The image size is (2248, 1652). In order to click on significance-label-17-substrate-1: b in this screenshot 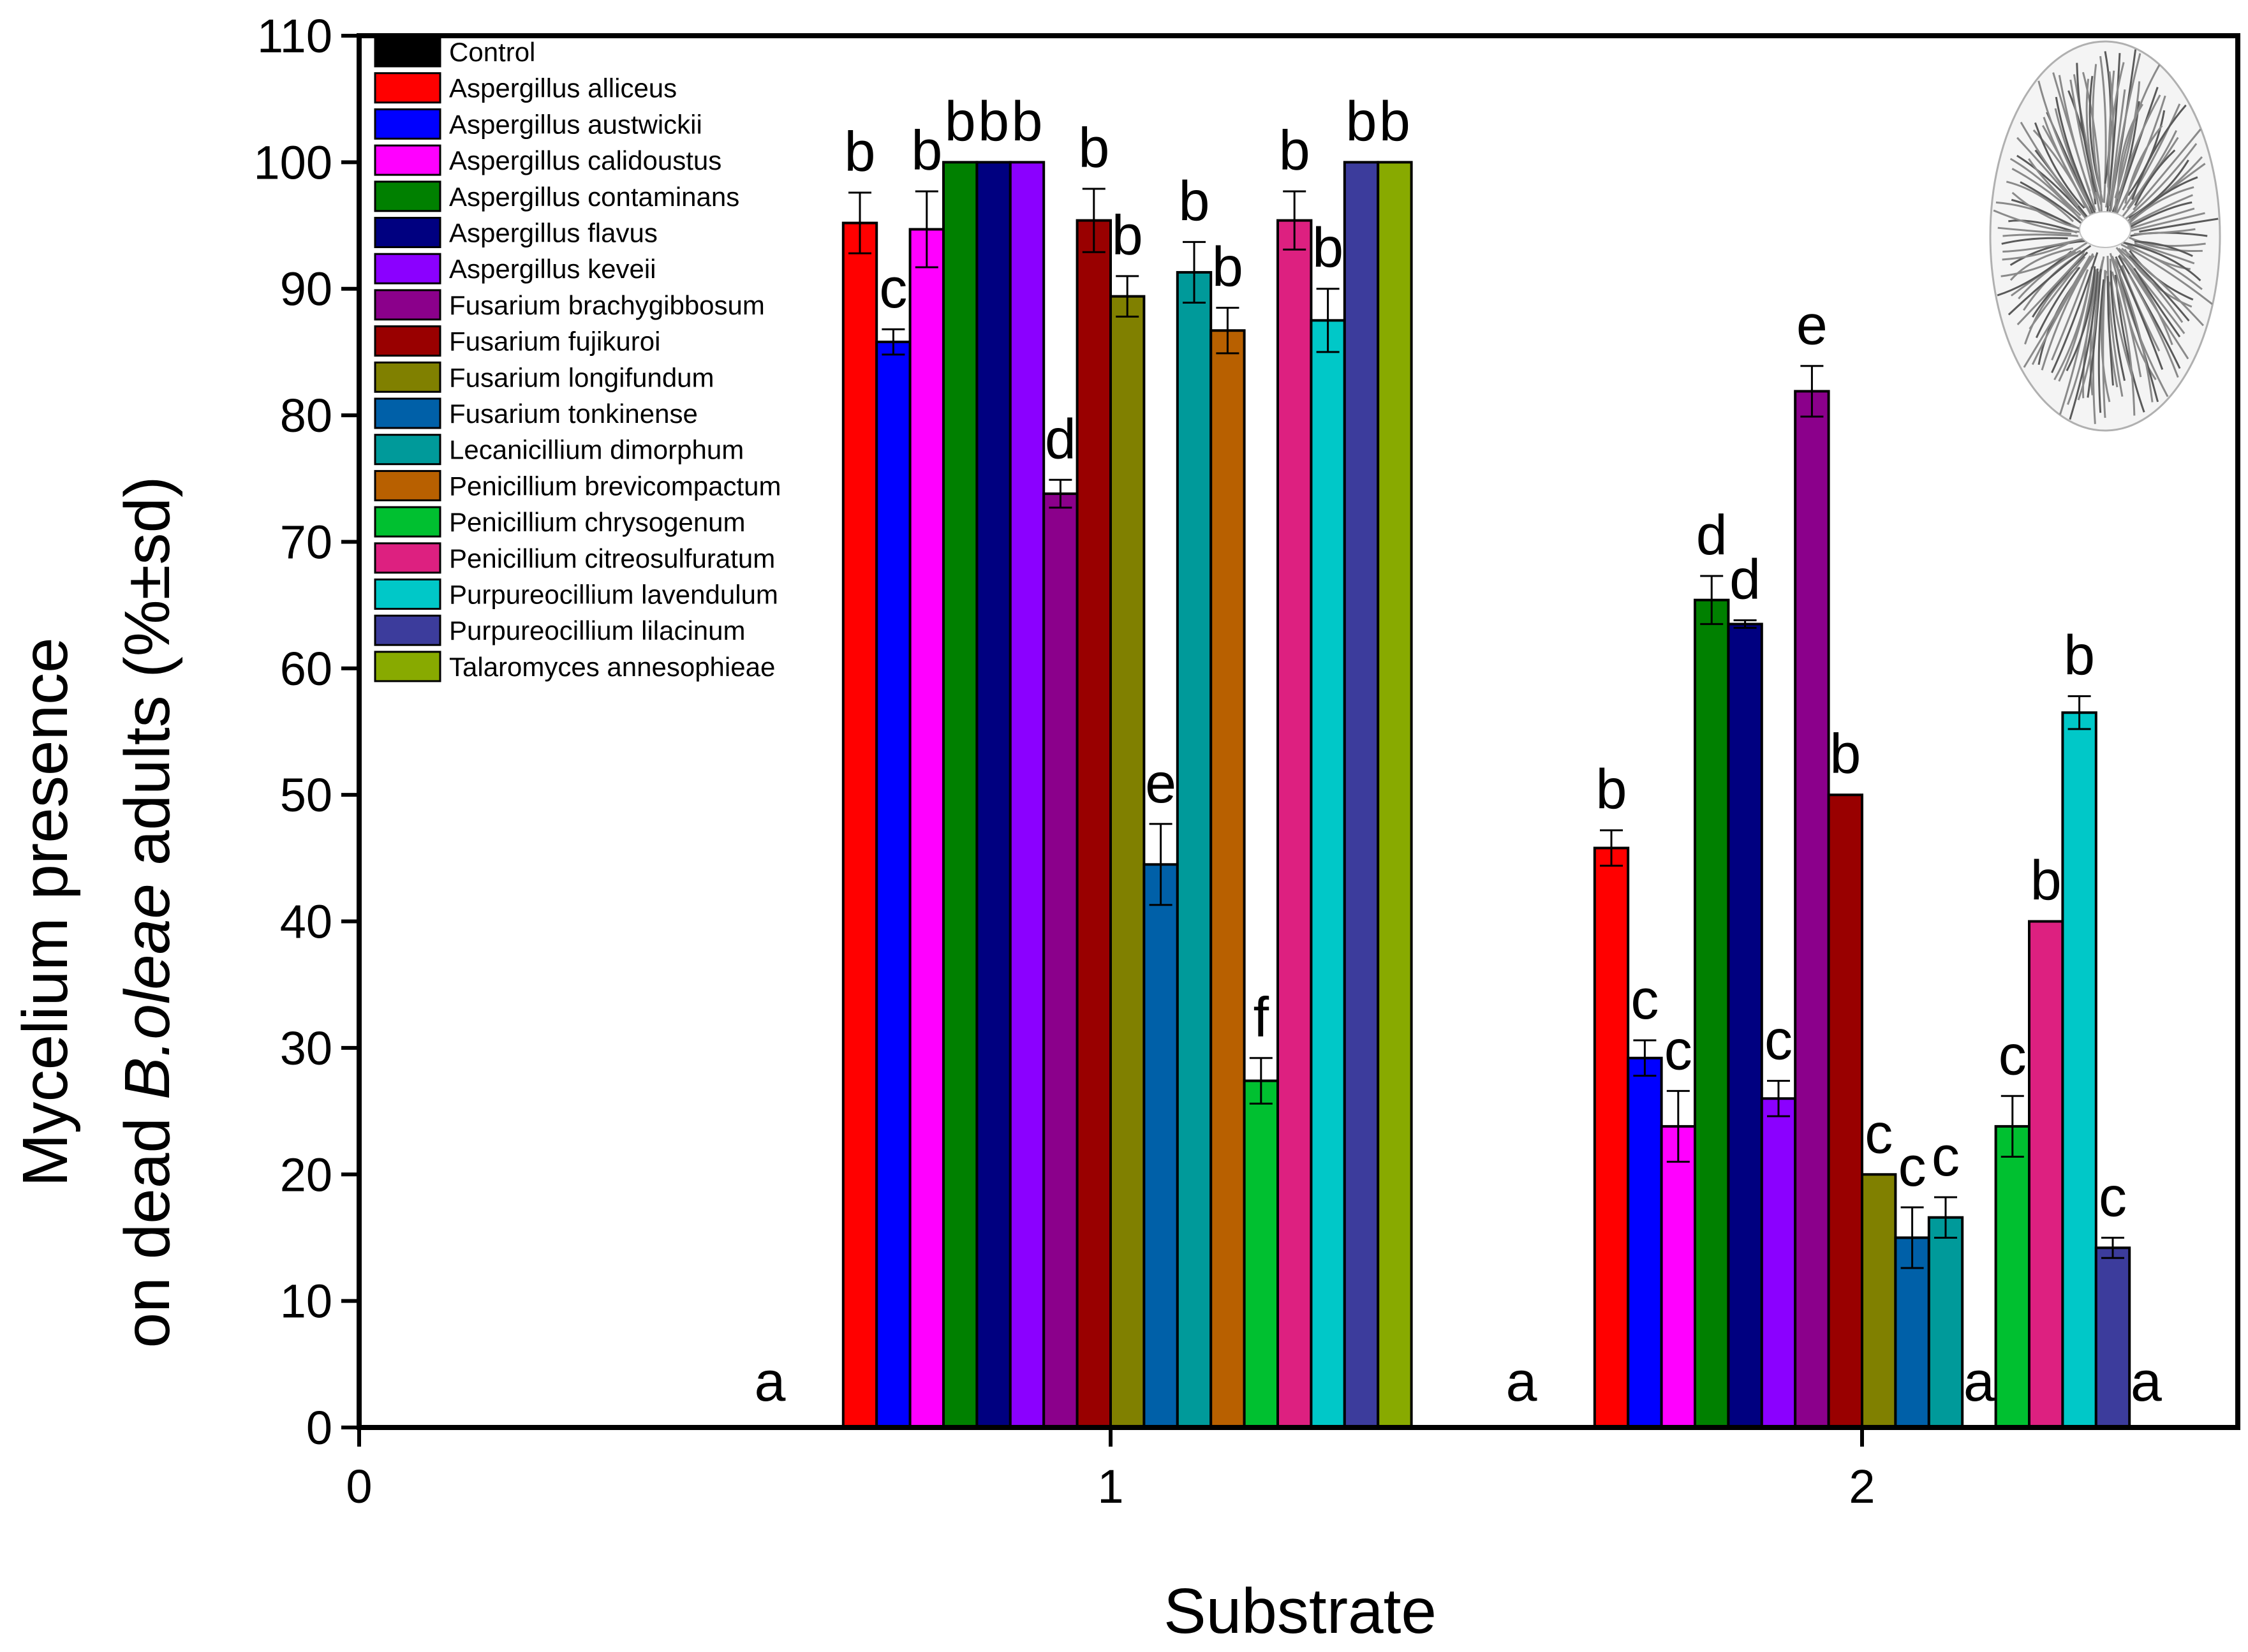, I will do `click(1394, 120)`.